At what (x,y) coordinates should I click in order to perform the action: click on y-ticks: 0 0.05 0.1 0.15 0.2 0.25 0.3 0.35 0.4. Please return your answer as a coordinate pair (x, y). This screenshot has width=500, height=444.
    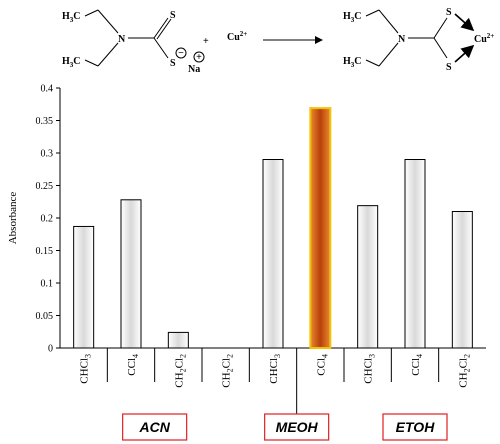
    Looking at the image, I should click on (48, 219).